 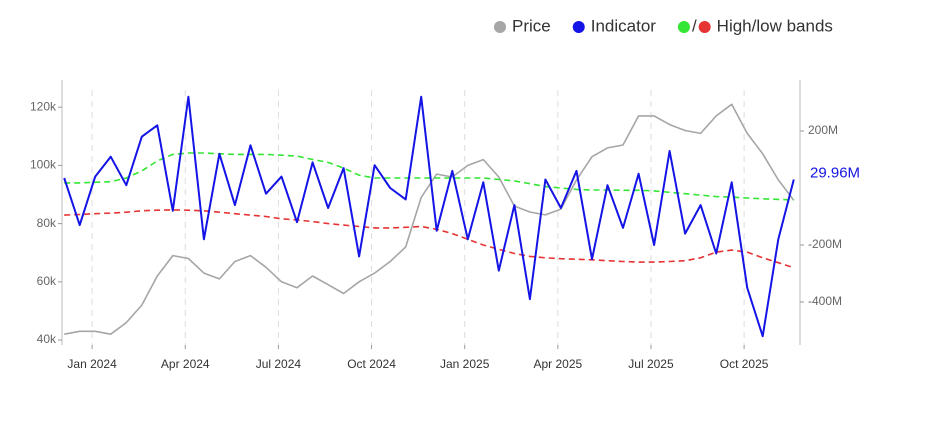 What do you see at coordinates (531, 25) in the screenshot?
I see `legend-label: Price` at bounding box center [531, 25].